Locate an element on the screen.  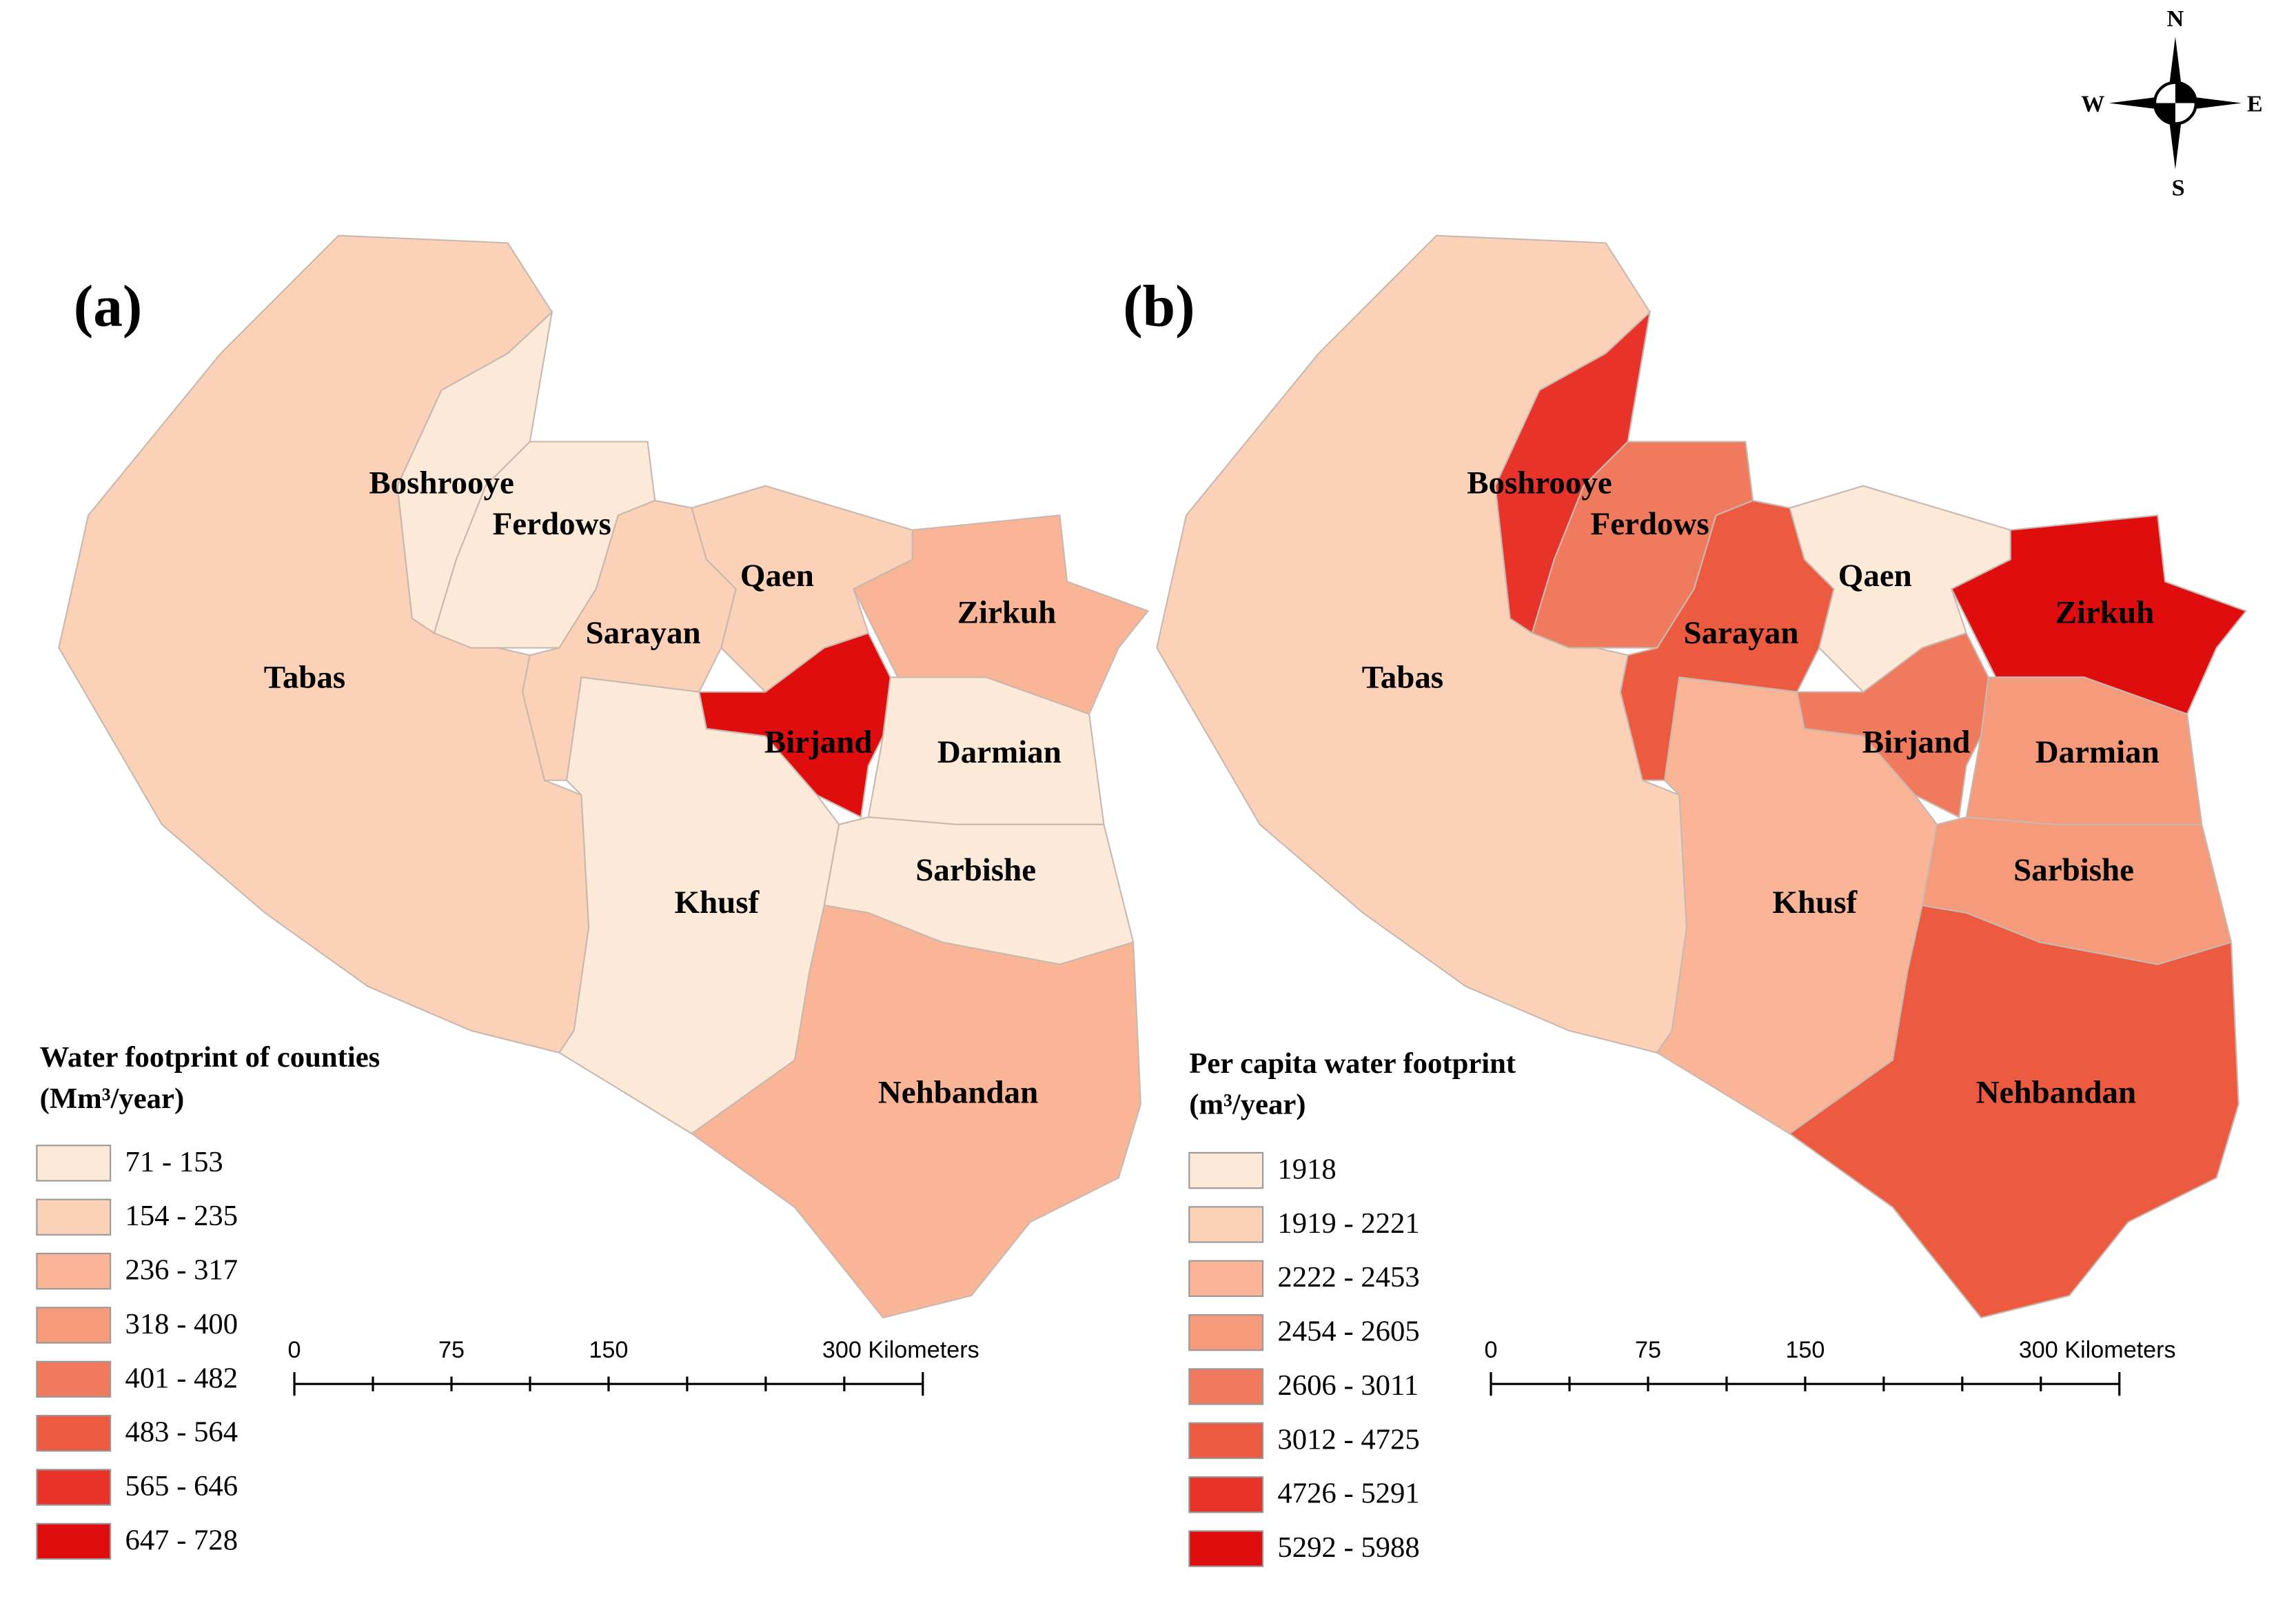
legend-label: 565 - 646 is located at coordinates (181, 1486).